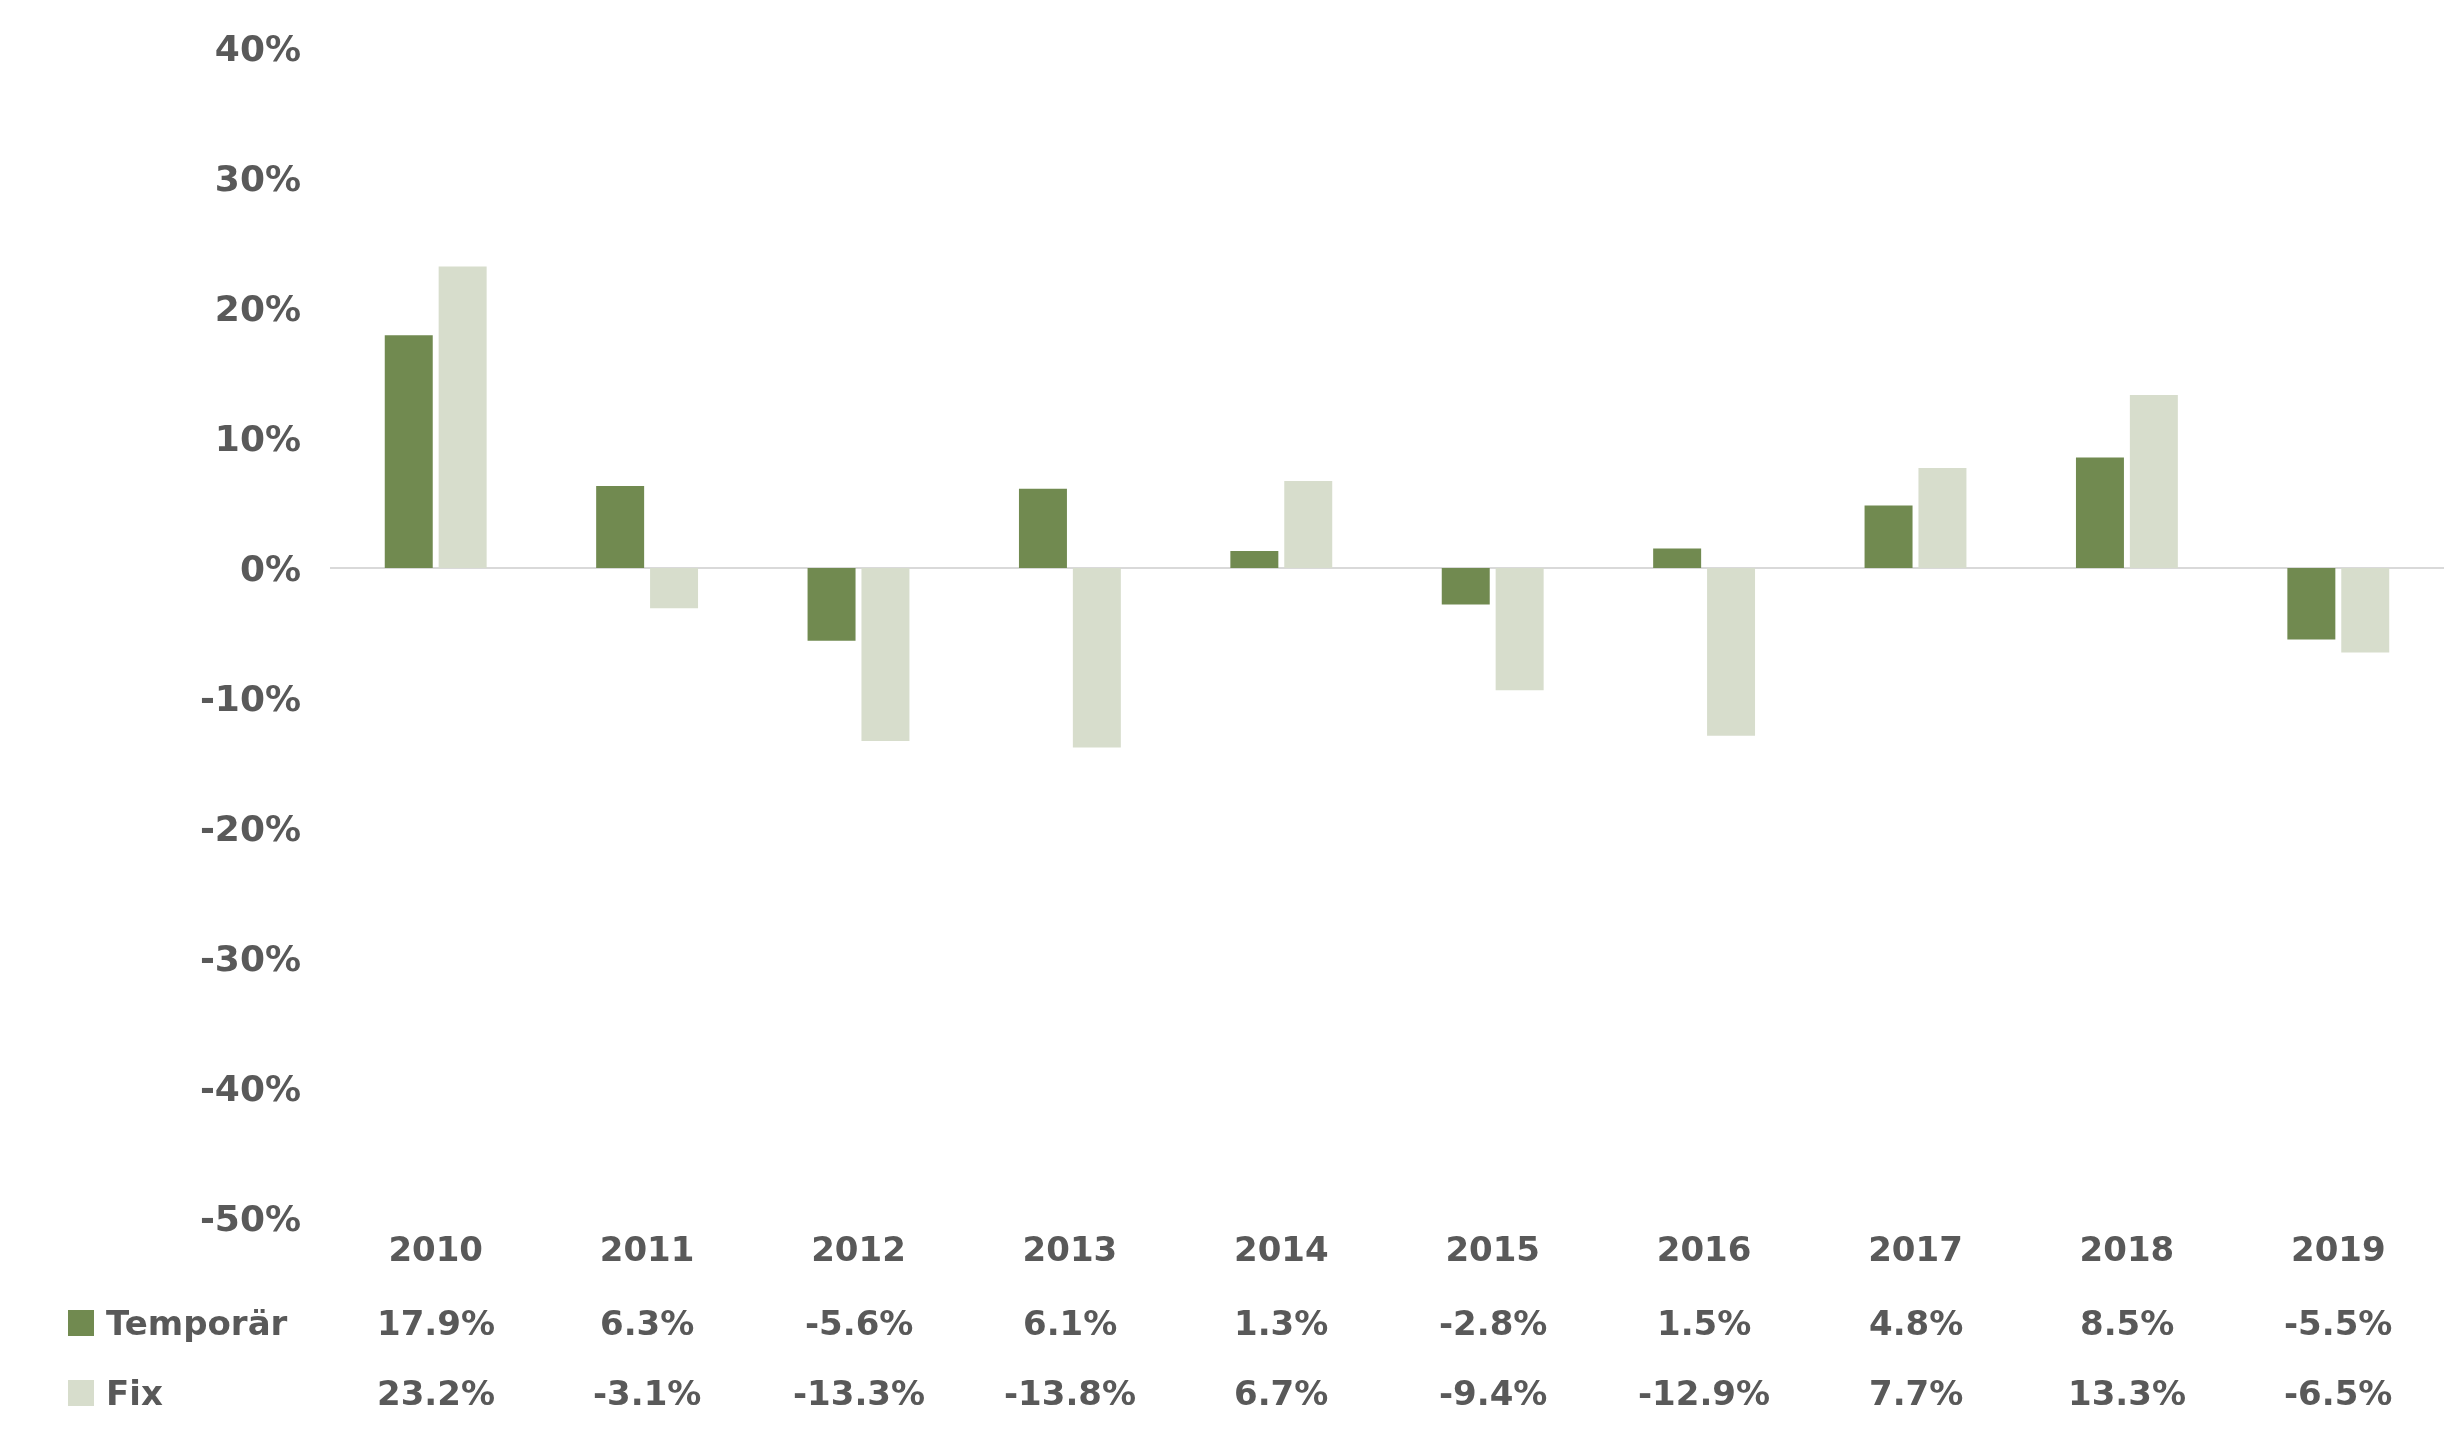 This screenshot has height=1432, width=2464. I want to click on data-label: 8.5%, so click(2127, 1323).